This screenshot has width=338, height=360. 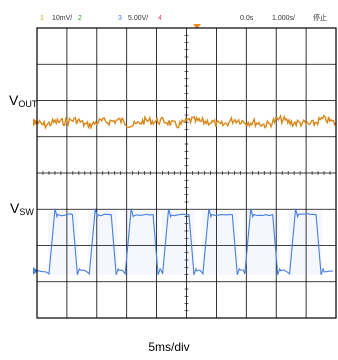 I want to click on ch1-scale: 10mV/, so click(x=62, y=18).